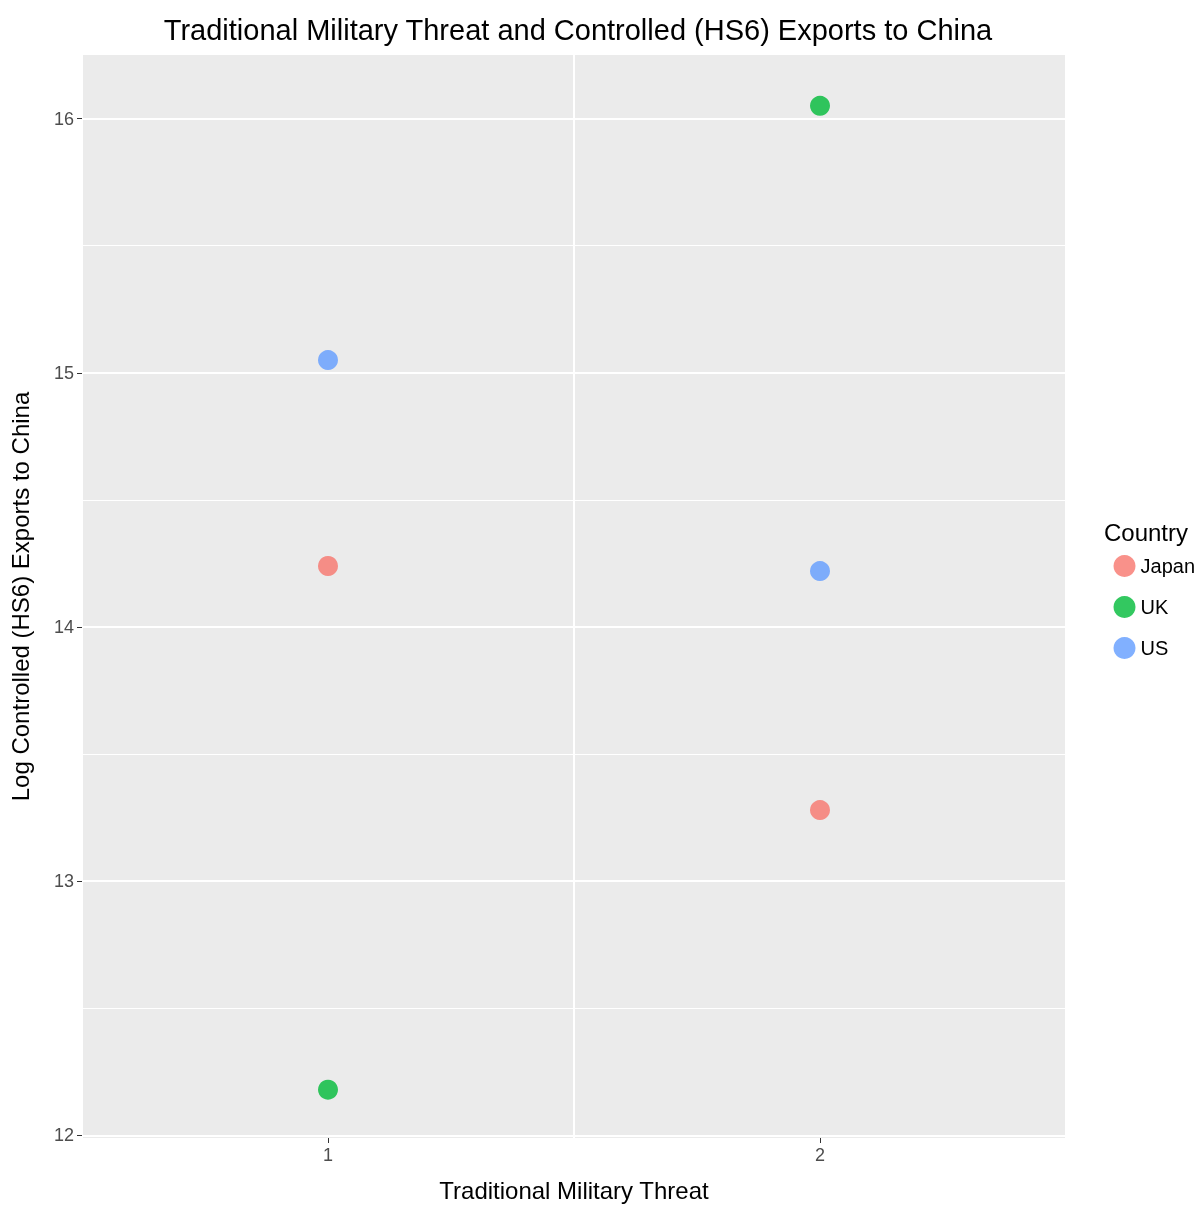 Image resolution: width=1204 pixels, height=1207 pixels. What do you see at coordinates (1154, 607) in the screenshot?
I see `legend-label: UK` at bounding box center [1154, 607].